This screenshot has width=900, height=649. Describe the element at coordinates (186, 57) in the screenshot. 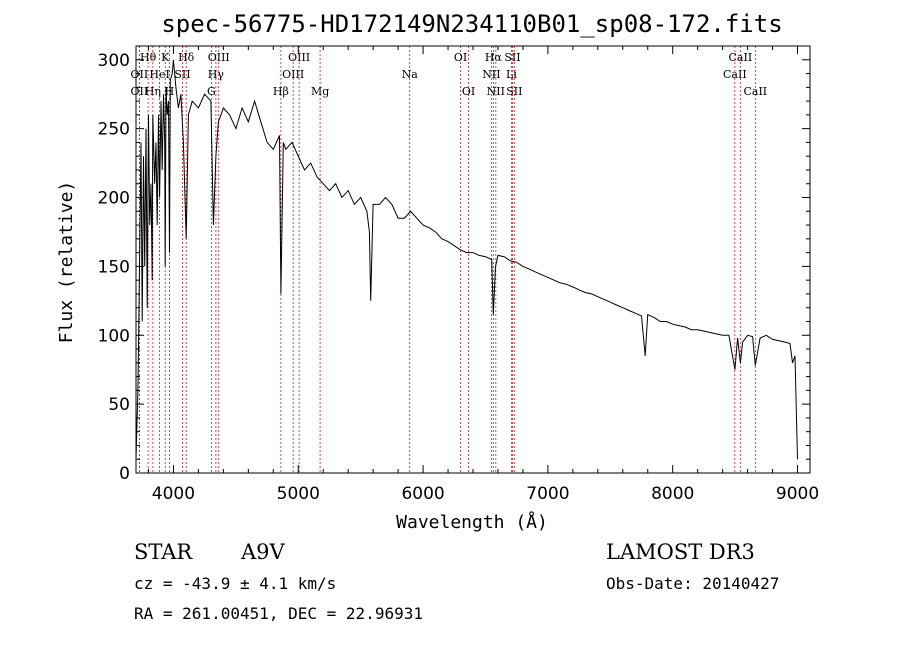

I see `spectral-line-label: Hδ` at that location.